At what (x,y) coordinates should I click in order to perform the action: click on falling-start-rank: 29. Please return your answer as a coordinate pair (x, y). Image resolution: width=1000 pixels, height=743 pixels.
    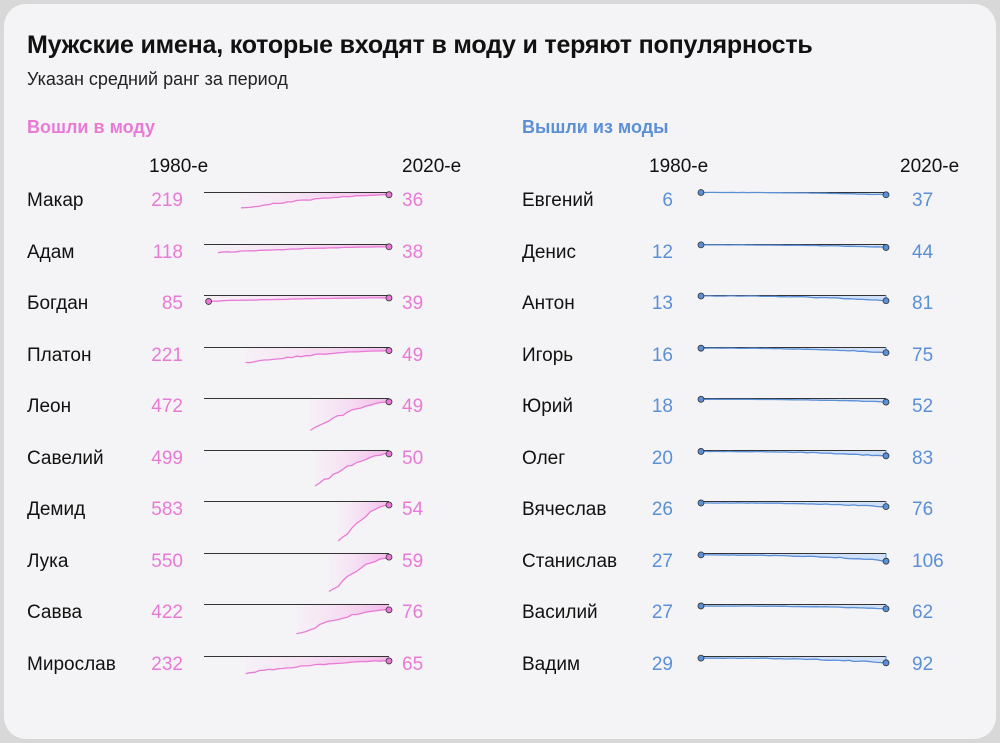
    Looking at the image, I should click on (662, 664).